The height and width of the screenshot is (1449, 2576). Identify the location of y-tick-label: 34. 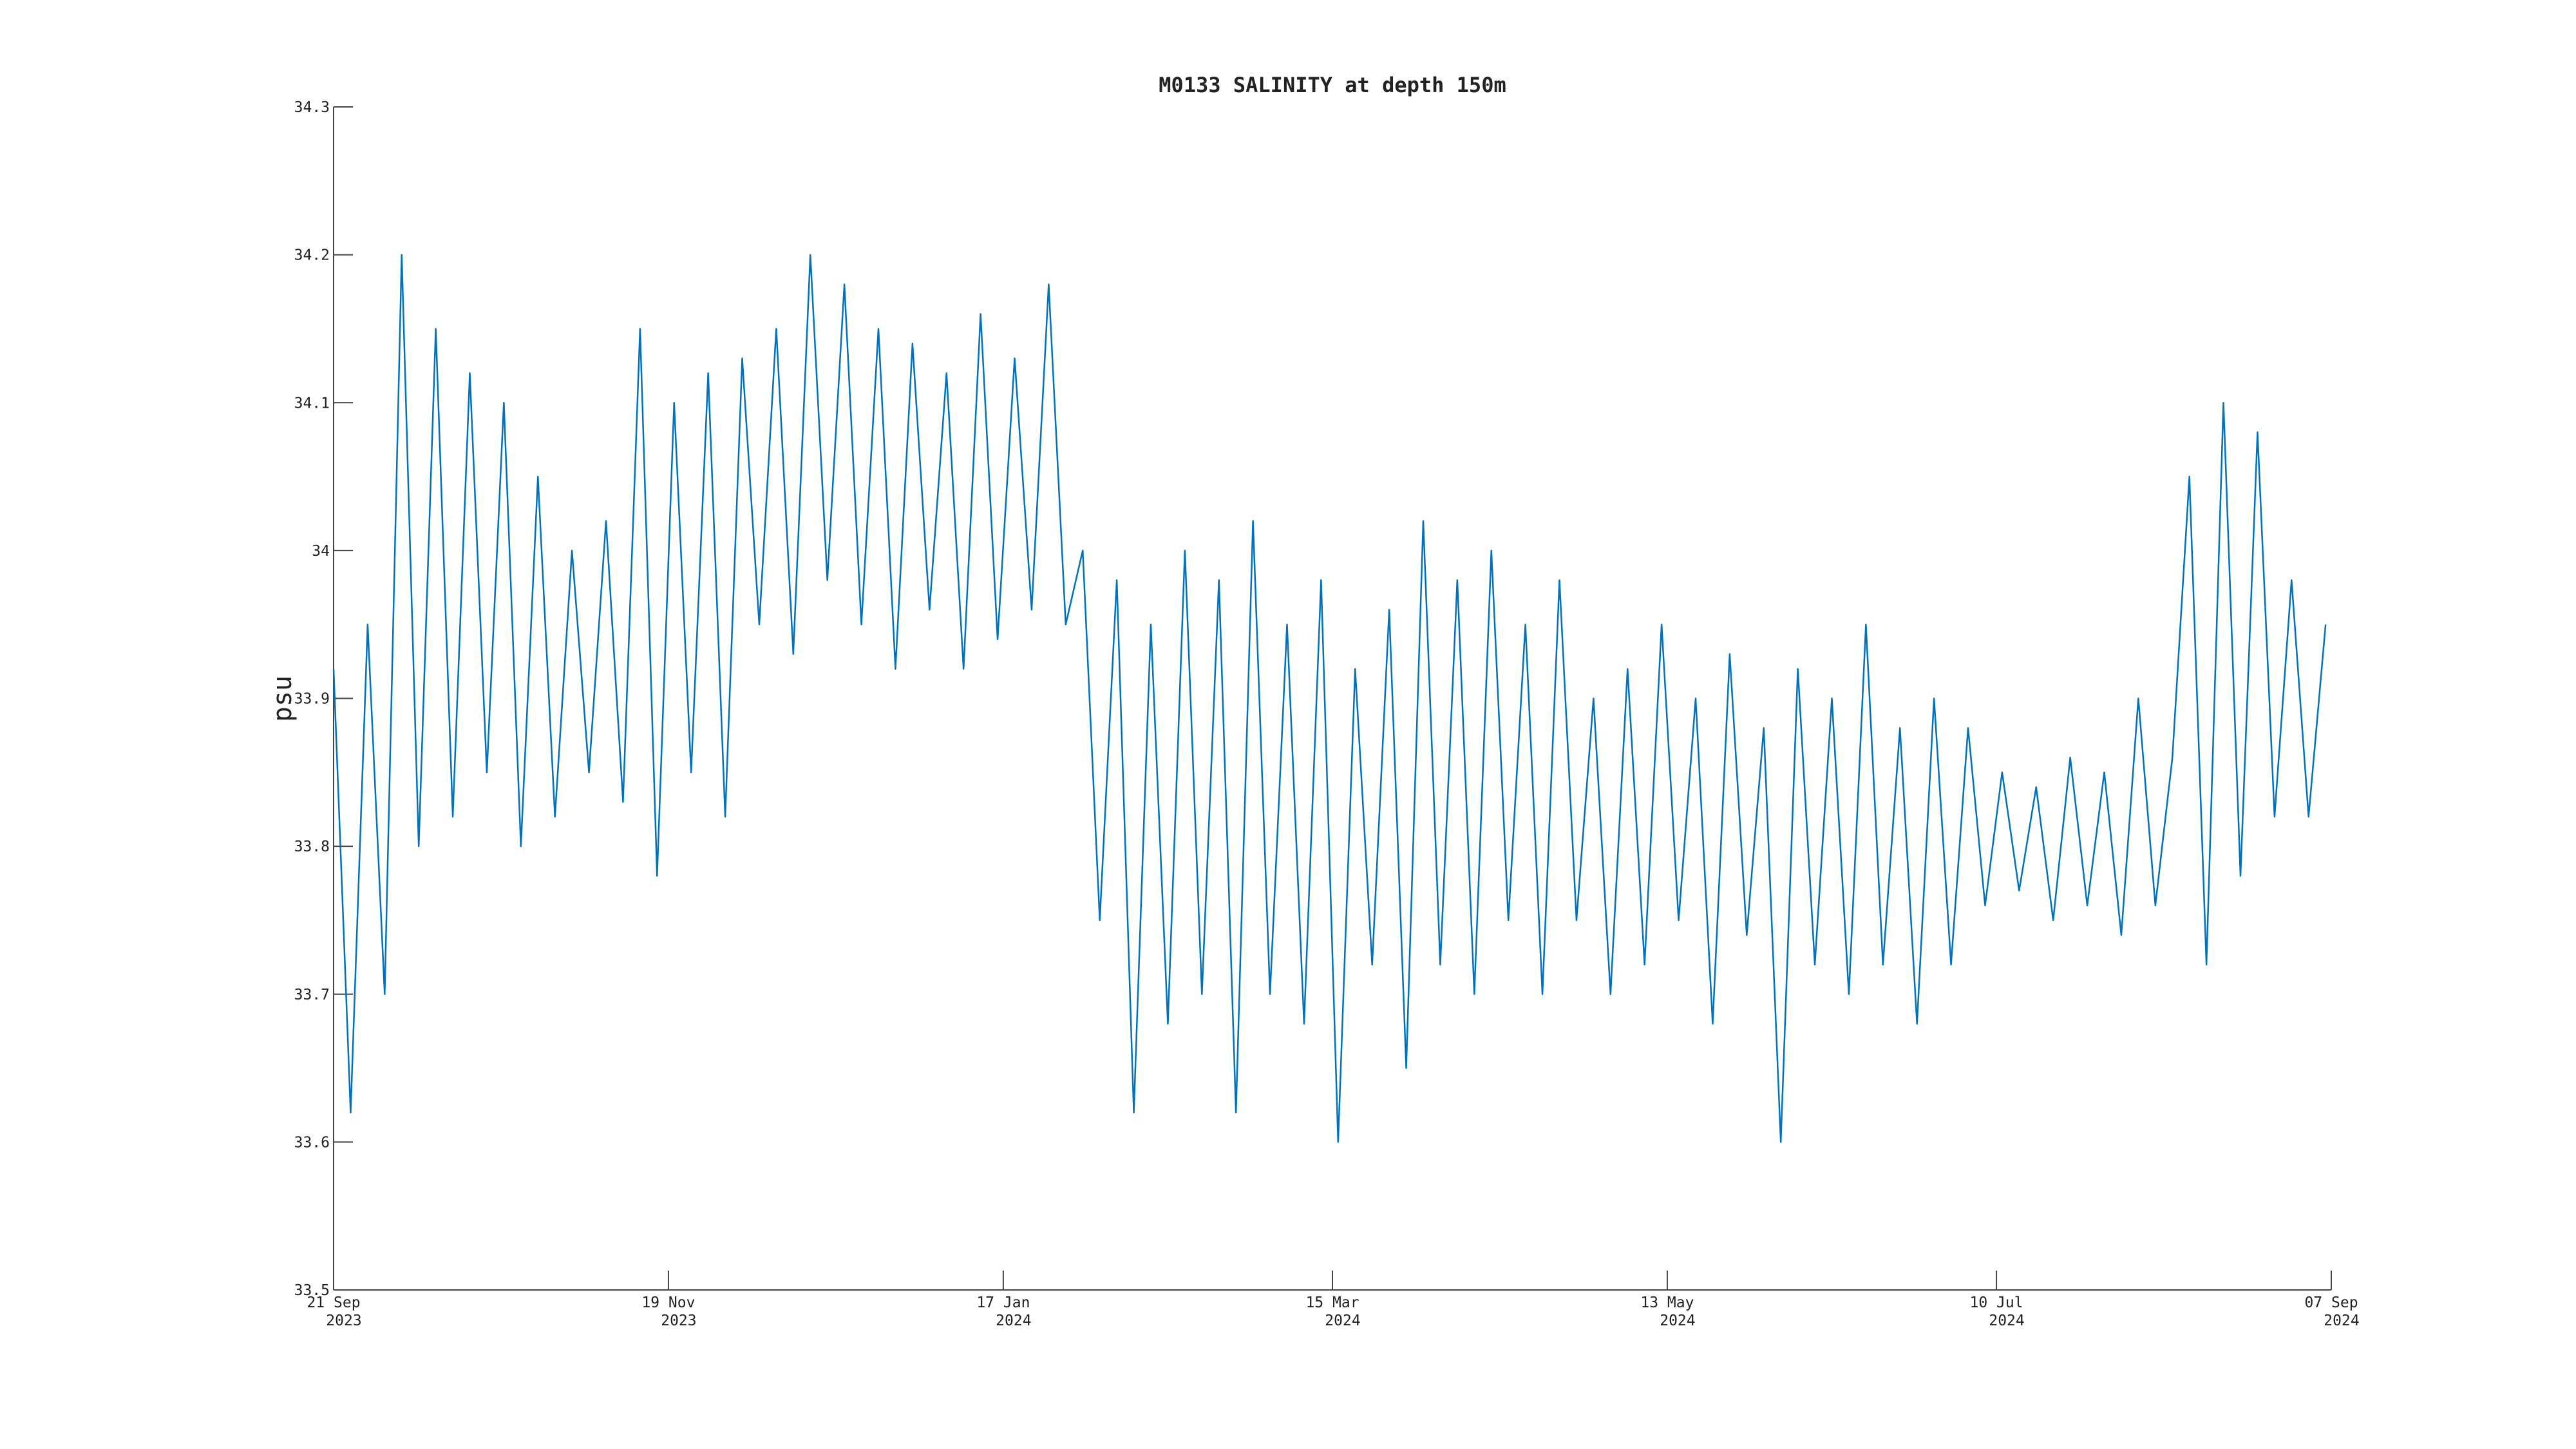
(321, 551).